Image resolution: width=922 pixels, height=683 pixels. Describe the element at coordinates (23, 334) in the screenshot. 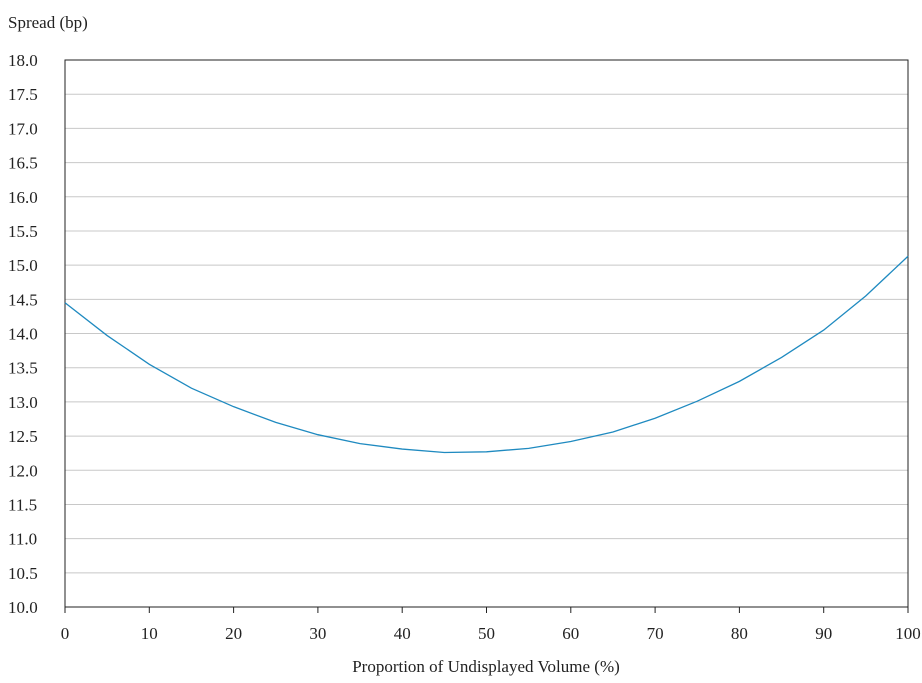

I see `y-tick-label: 14.0` at that location.